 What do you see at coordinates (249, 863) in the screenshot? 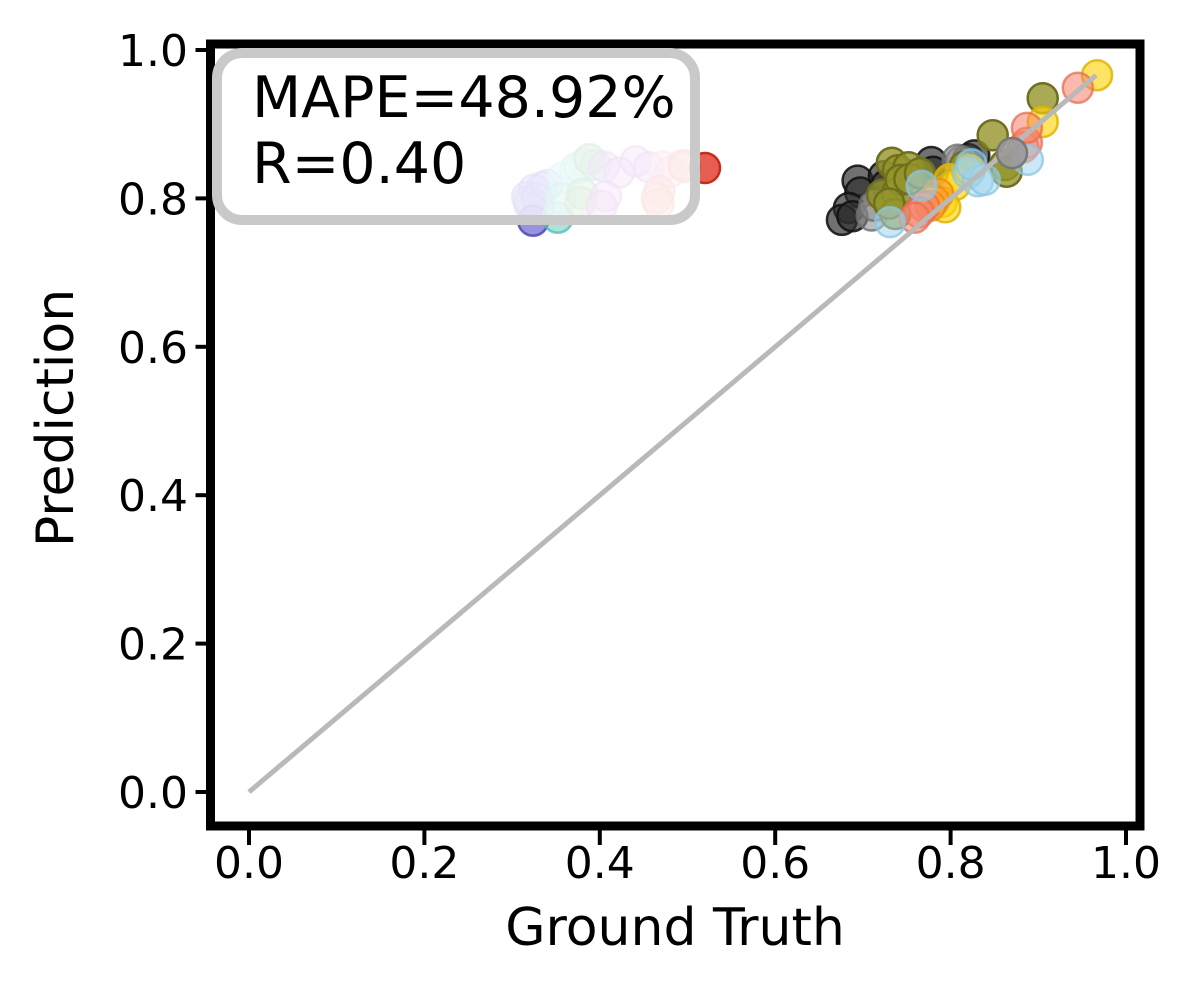
I see `x-tick-label: 0.0` at bounding box center [249, 863].